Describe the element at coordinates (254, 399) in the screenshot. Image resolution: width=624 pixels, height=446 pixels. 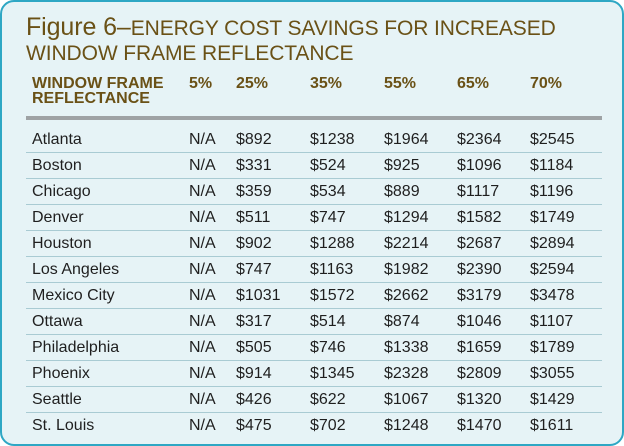
I see `value-cell: $426` at that location.